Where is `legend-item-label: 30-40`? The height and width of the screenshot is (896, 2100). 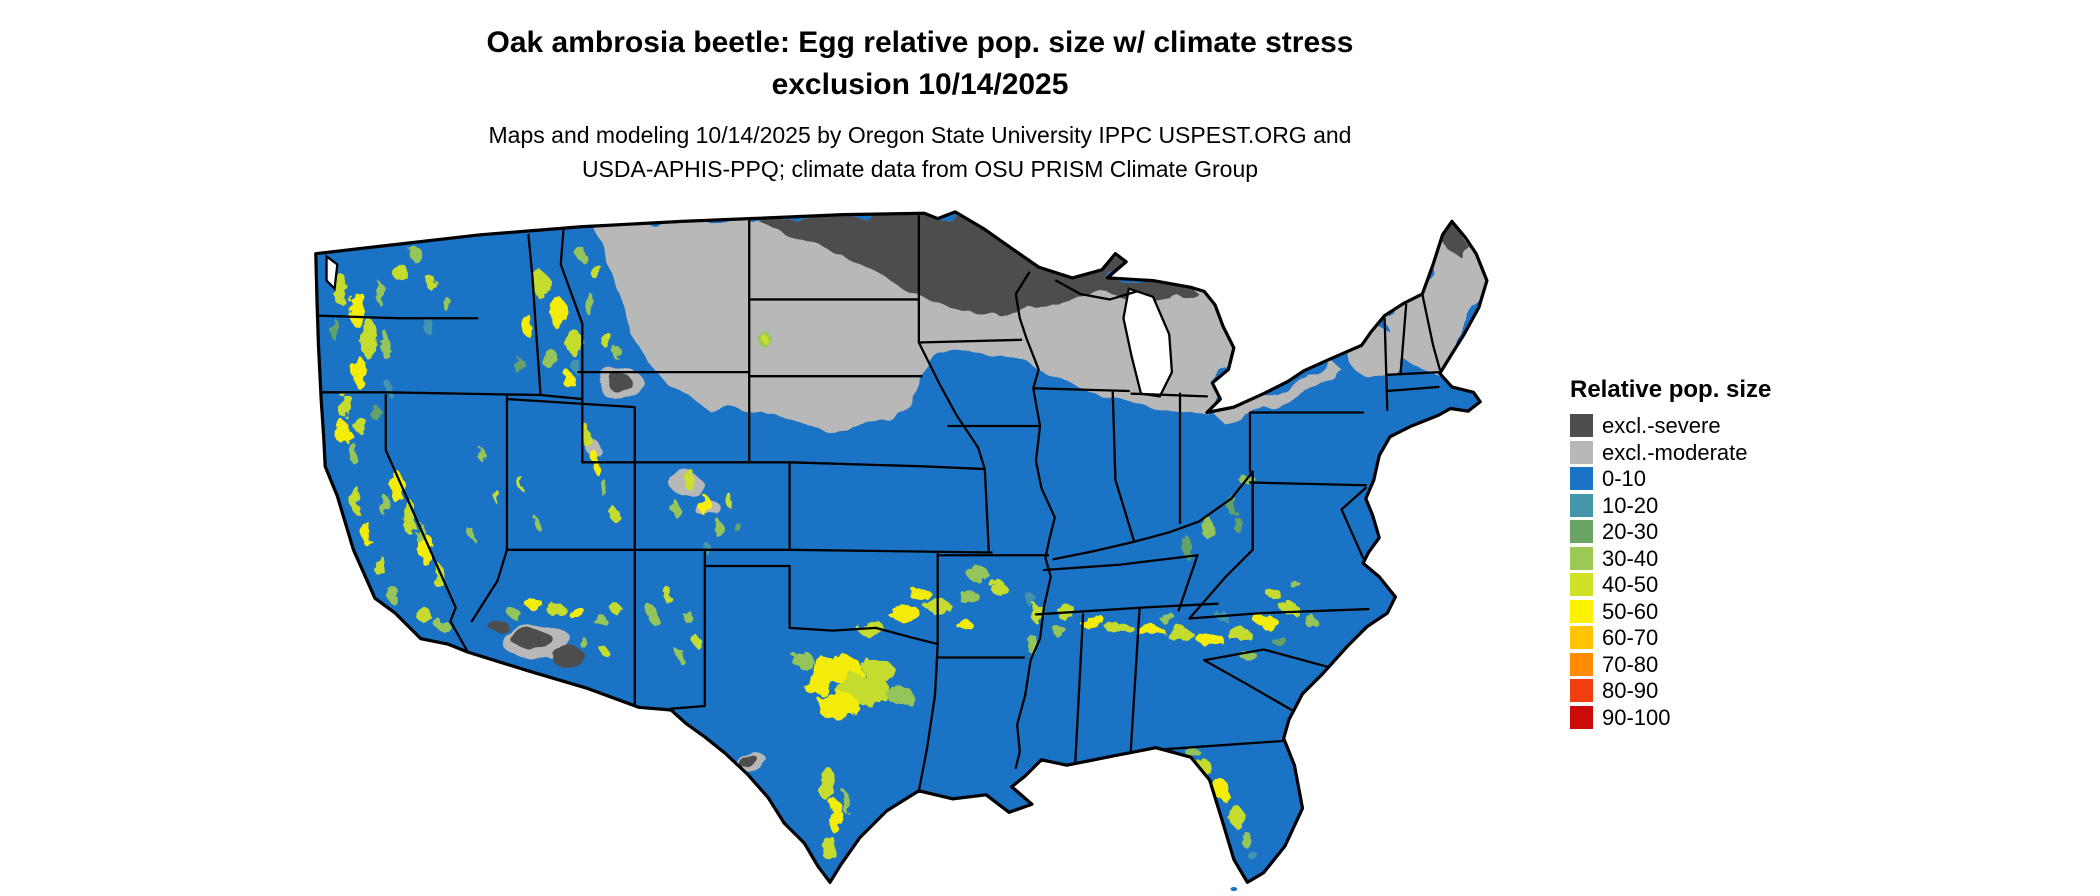 legend-item-label: 30-40 is located at coordinates (1630, 558).